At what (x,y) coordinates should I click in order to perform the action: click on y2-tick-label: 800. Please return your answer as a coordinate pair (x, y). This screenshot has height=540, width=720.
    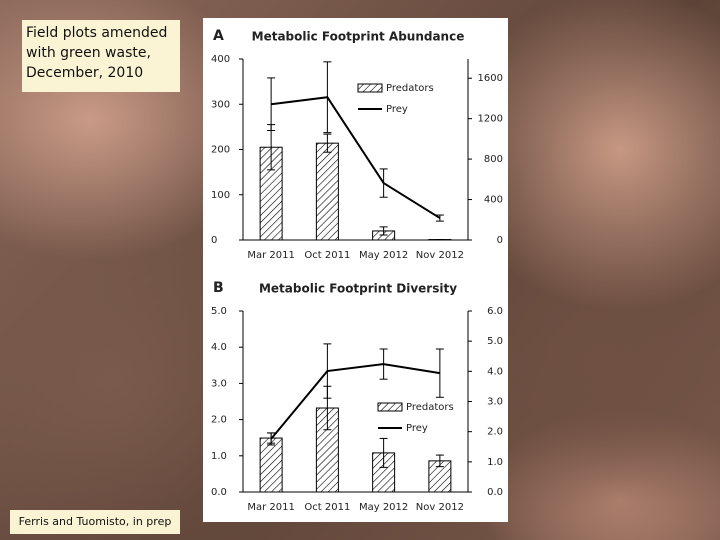
    Looking at the image, I should click on (493, 159).